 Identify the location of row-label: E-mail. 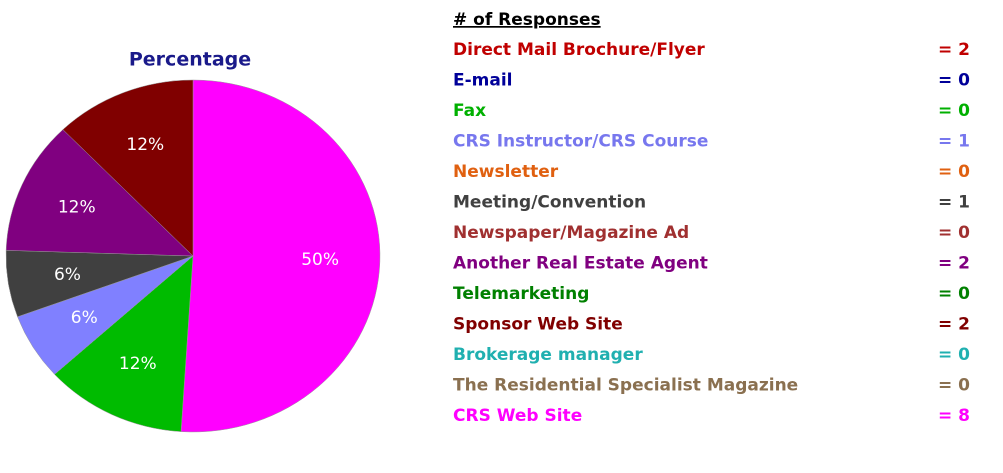
(483, 81).